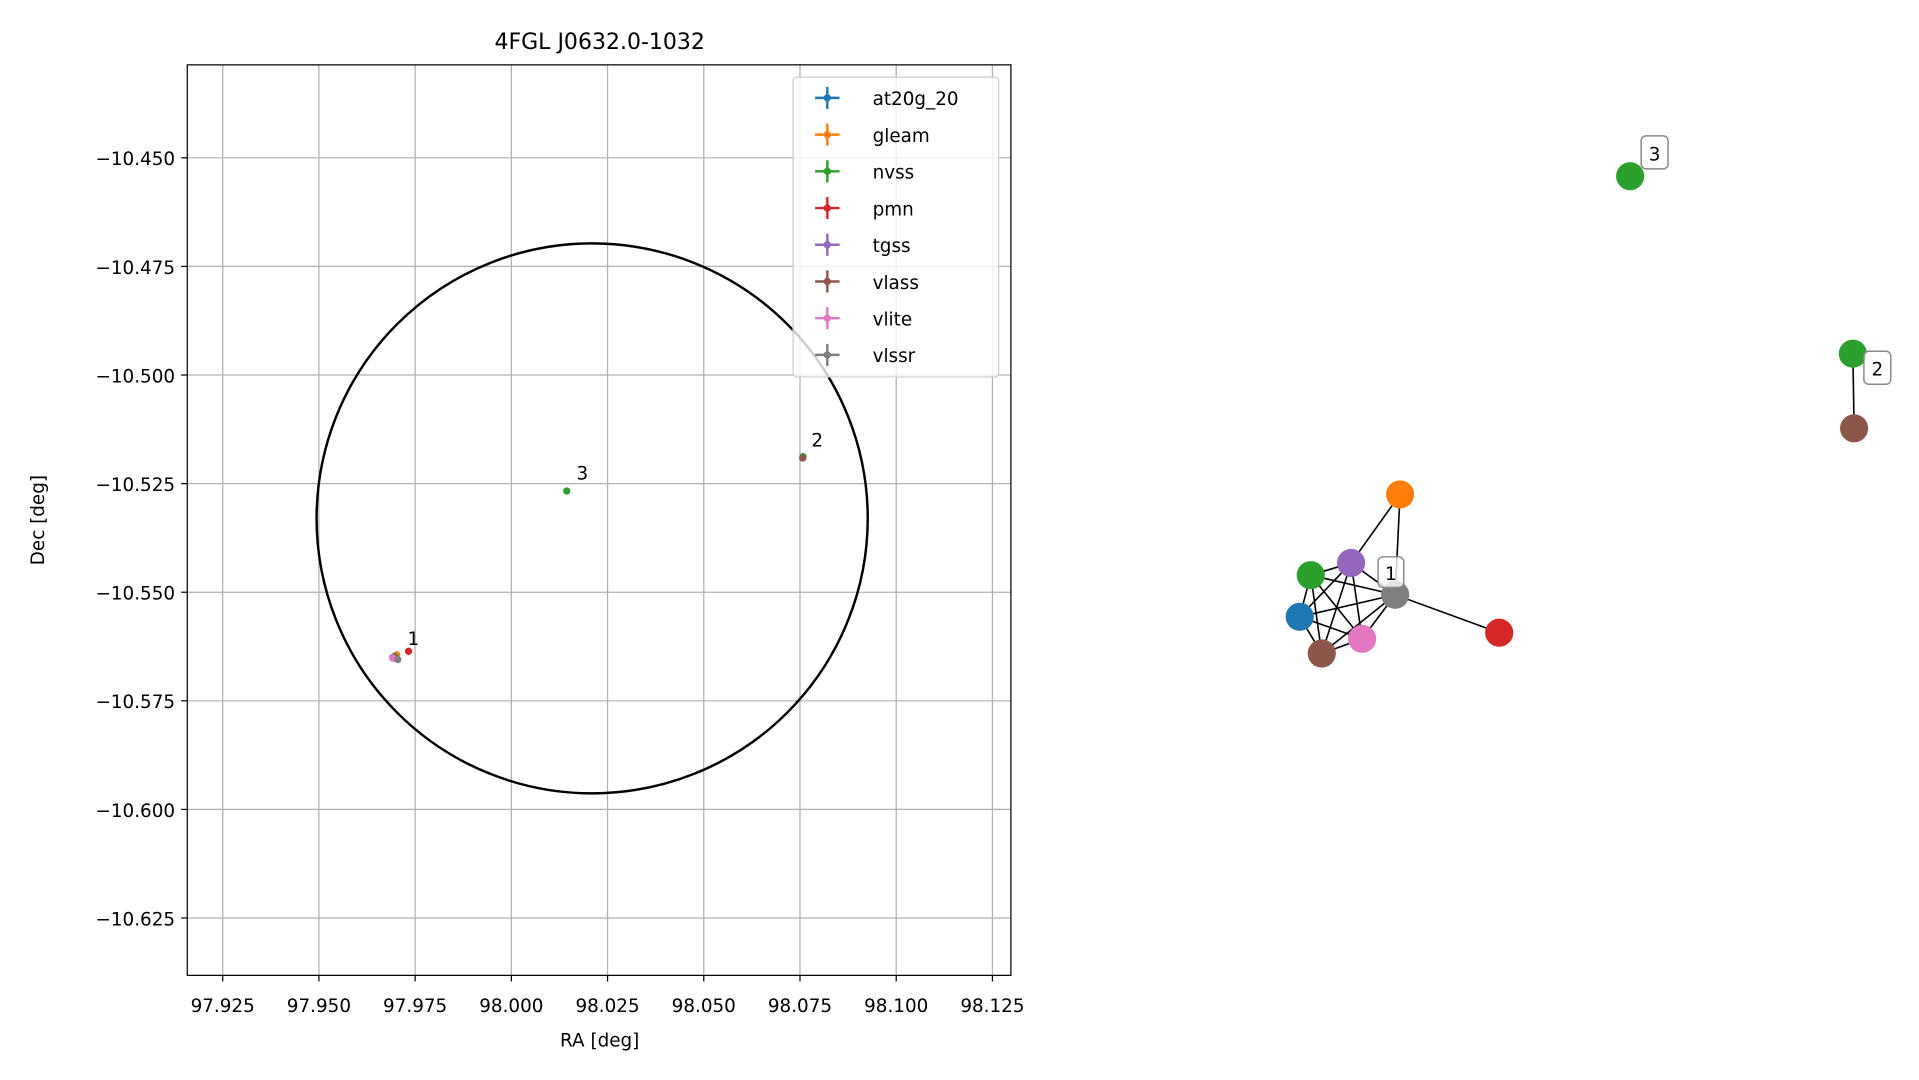 Image resolution: width=1919 pixels, height=1080 pixels. I want to click on error-circle, so click(592, 518).